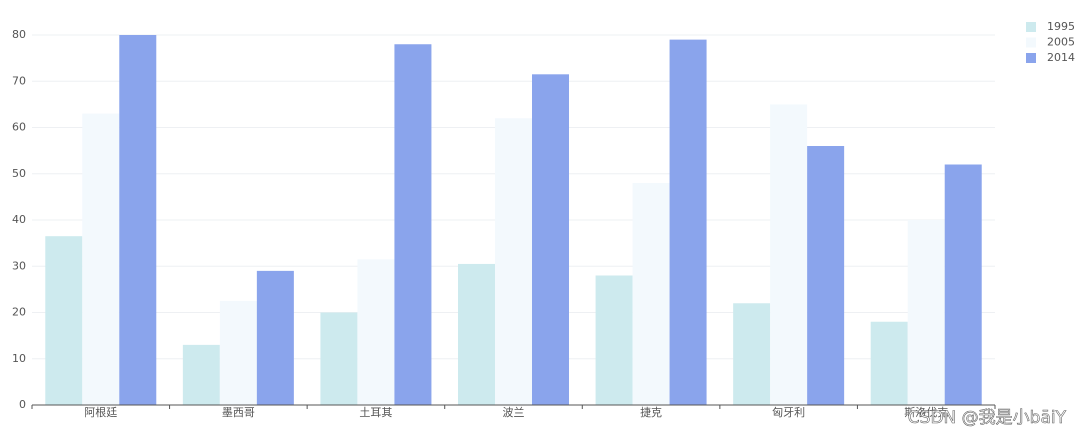  I want to click on legend-label: 1995, so click(1061, 26).